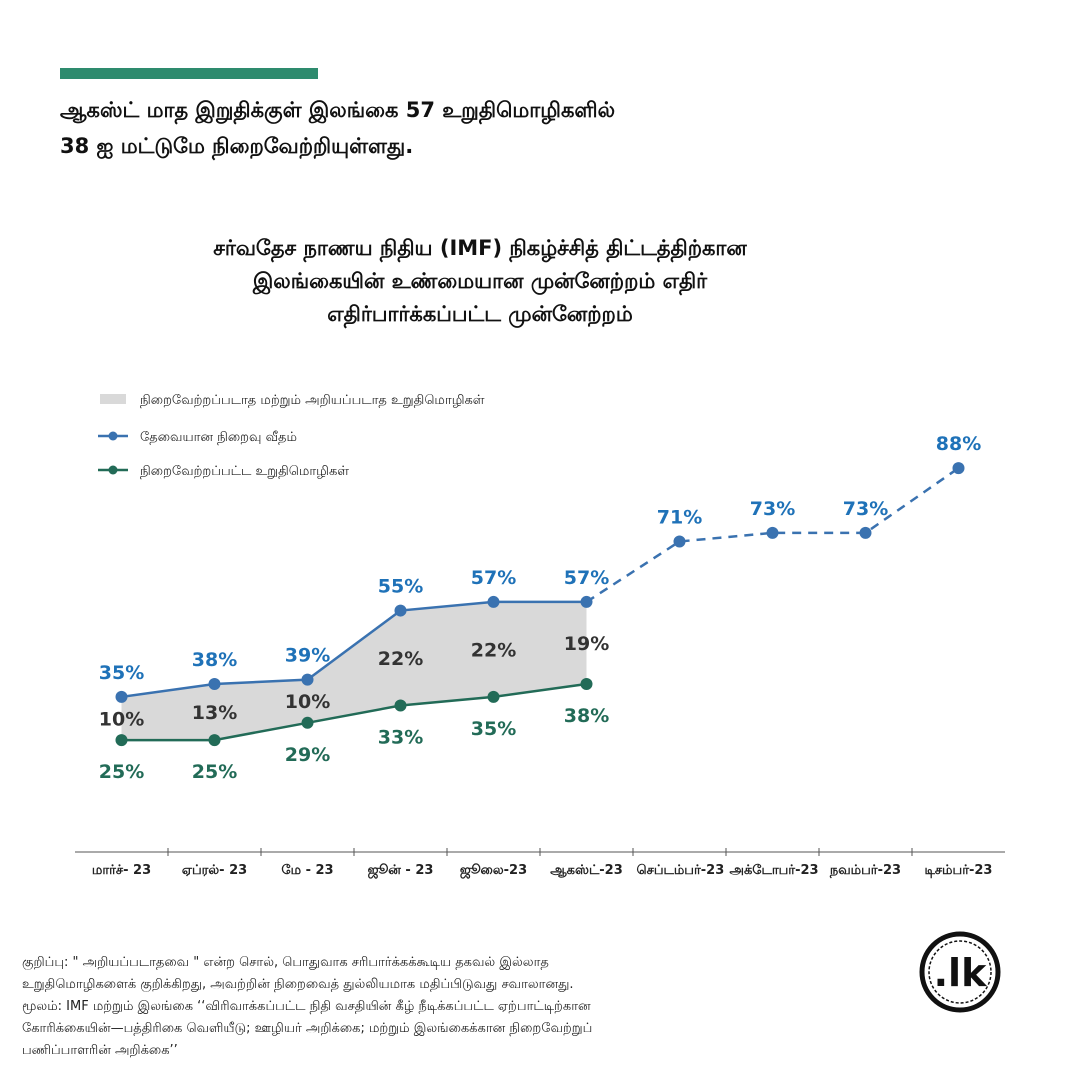  I want to click on x-tick-label: மே - 23, so click(307, 870).